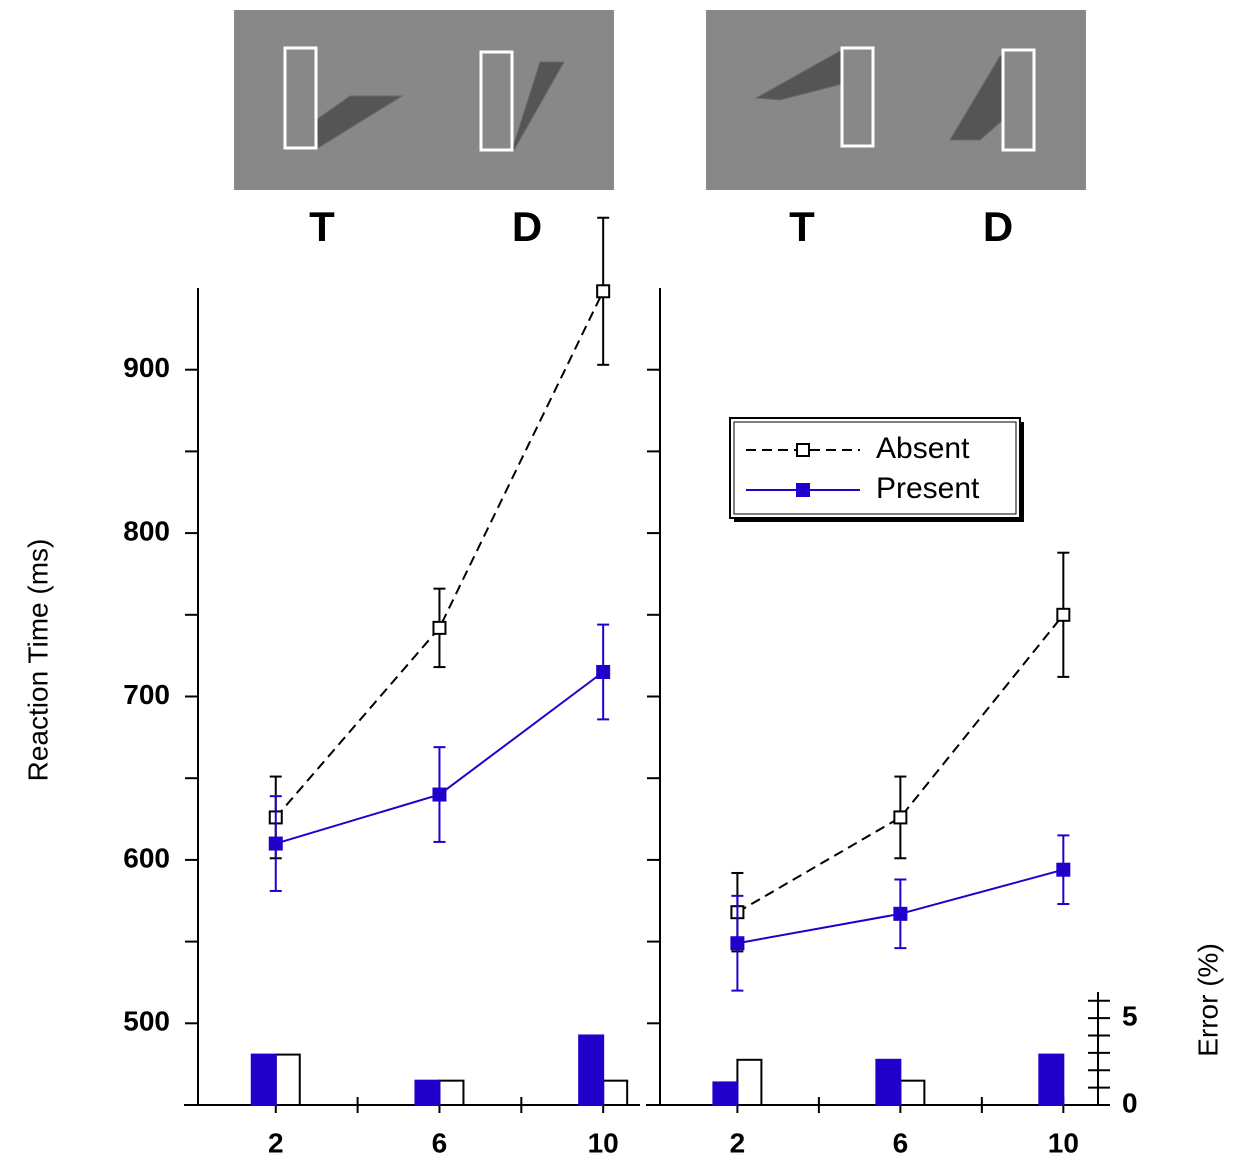  Describe the element at coordinates (146, 367) in the screenshot. I see `y-tick-label: 900` at that location.